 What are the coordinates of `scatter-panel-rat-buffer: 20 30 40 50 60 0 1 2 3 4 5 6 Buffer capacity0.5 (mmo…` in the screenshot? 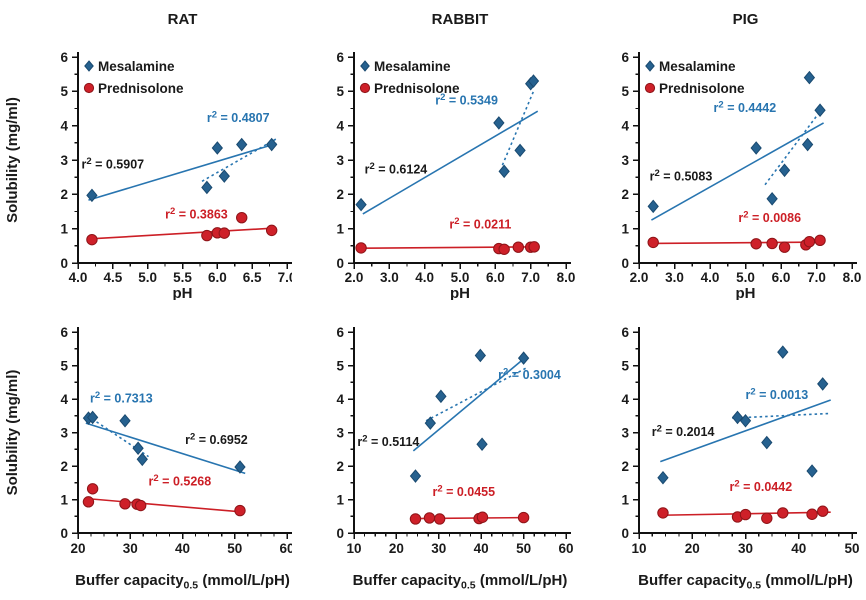 It's located at (148, 458).